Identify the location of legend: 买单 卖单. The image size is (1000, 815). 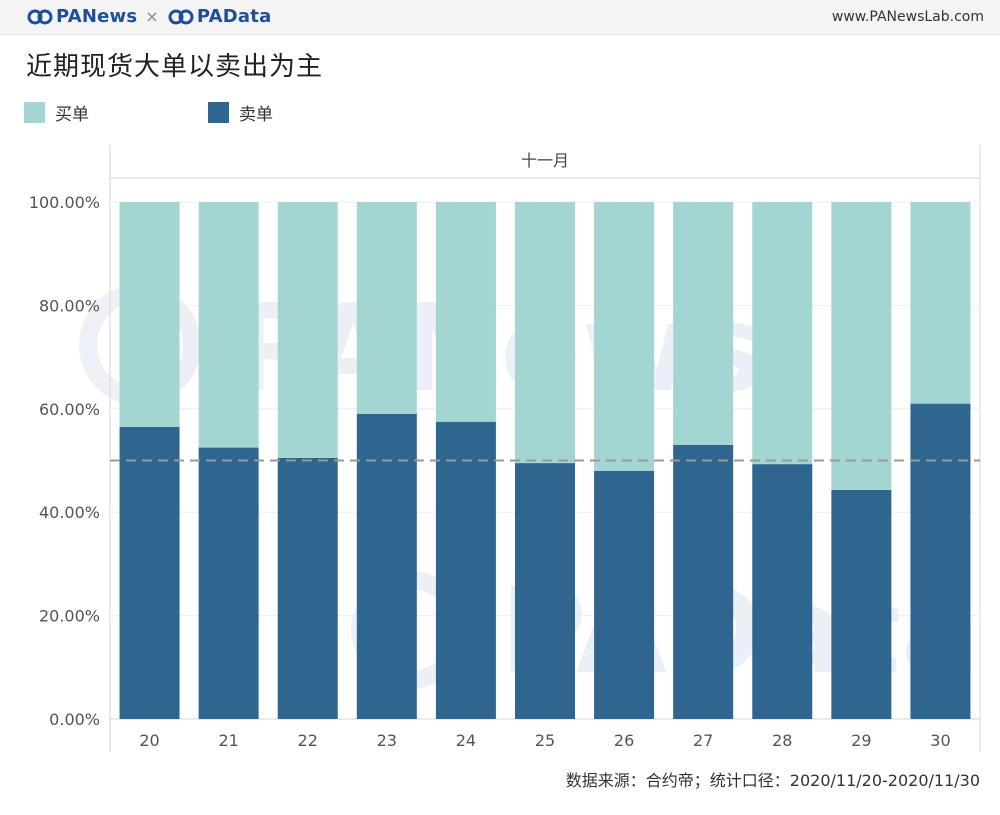
(208, 112).